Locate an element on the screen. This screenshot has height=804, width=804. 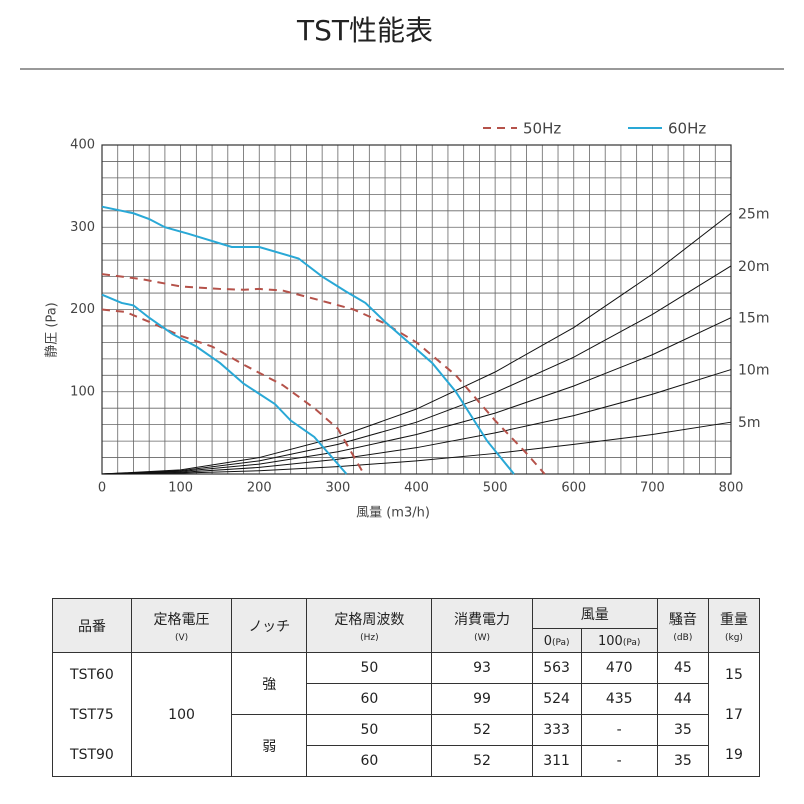
header-cell: 重量 (kg) is located at coordinates (734, 625).